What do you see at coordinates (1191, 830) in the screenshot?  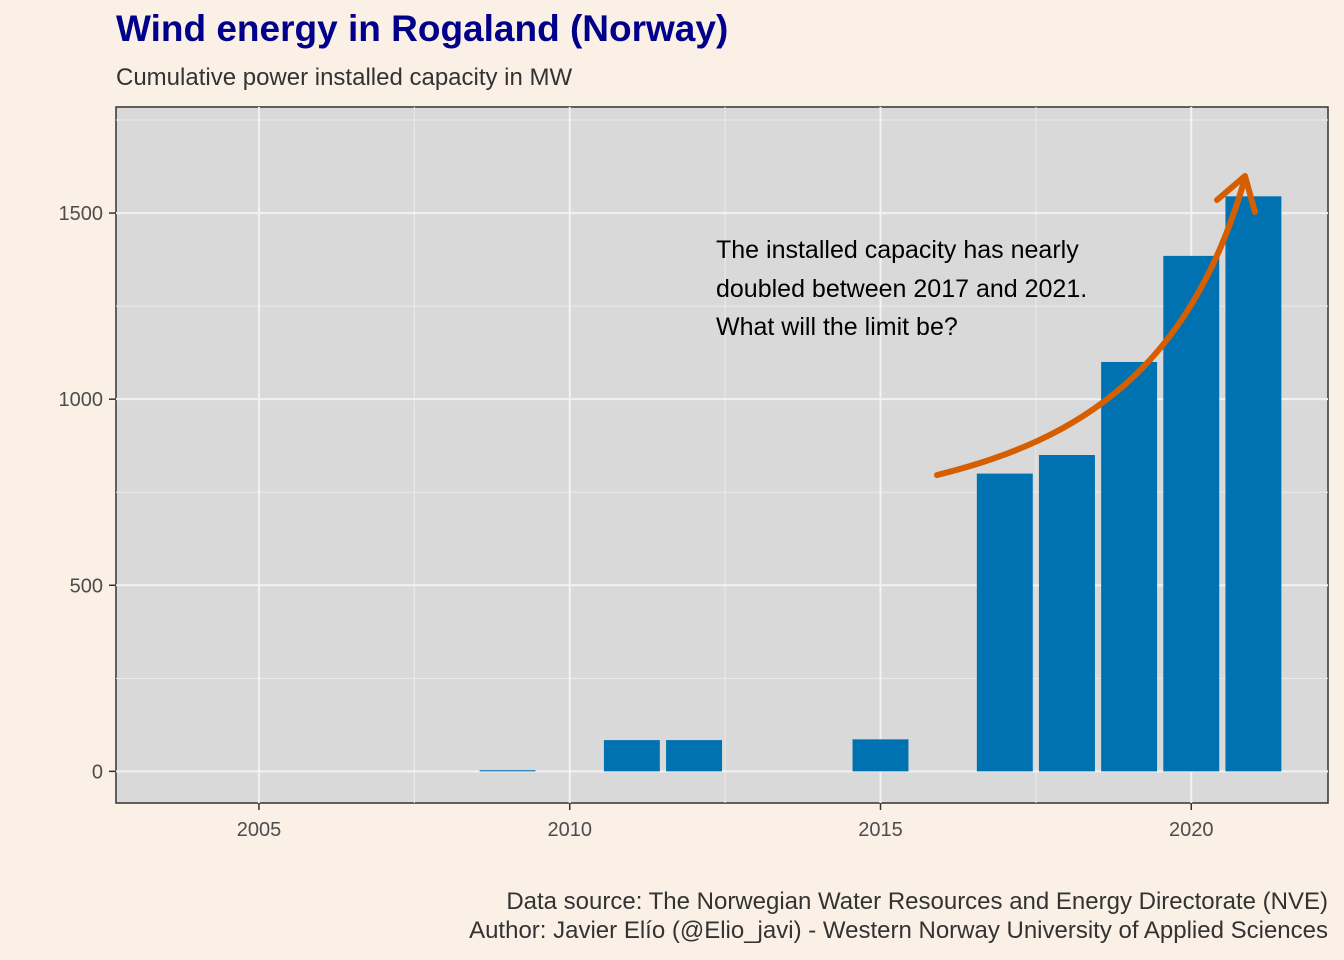 I see `x-tick-label: 2020` at bounding box center [1191, 830].